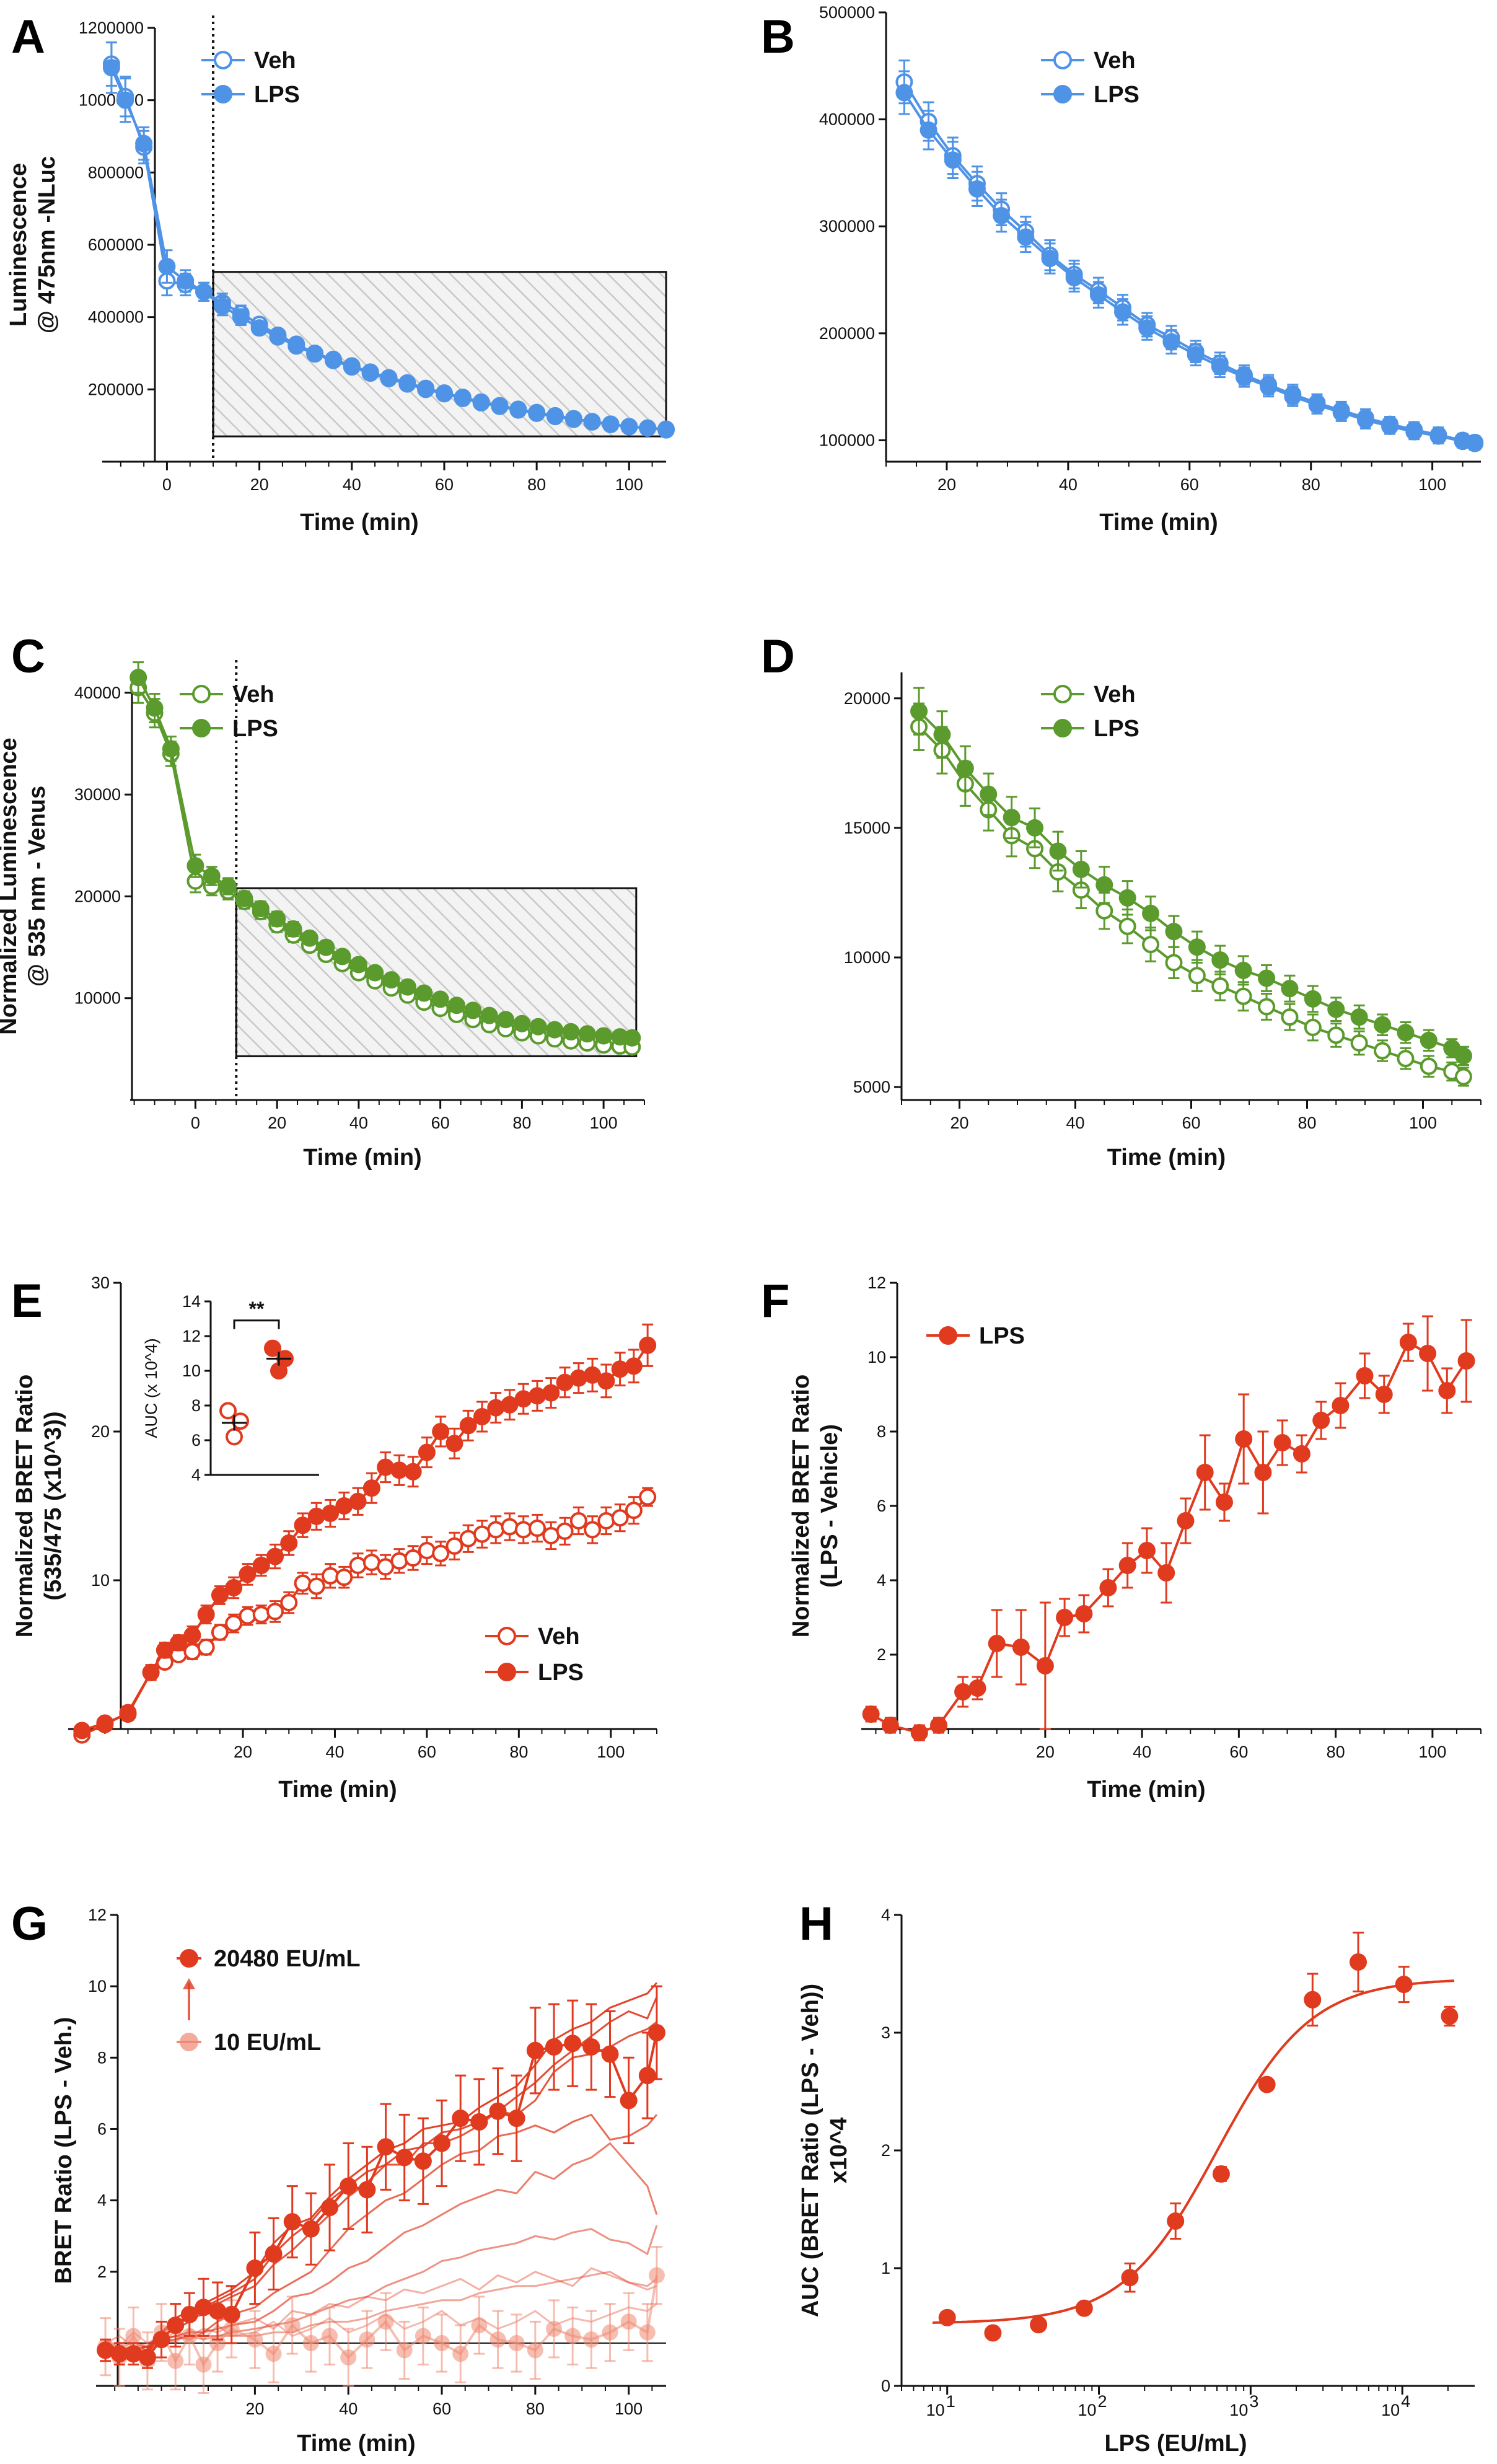  Describe the element at coordinates (64, 2150) in the screenshot. I see `y-axis-label: BRET Ratio (LPS - Veh.)` at that location.